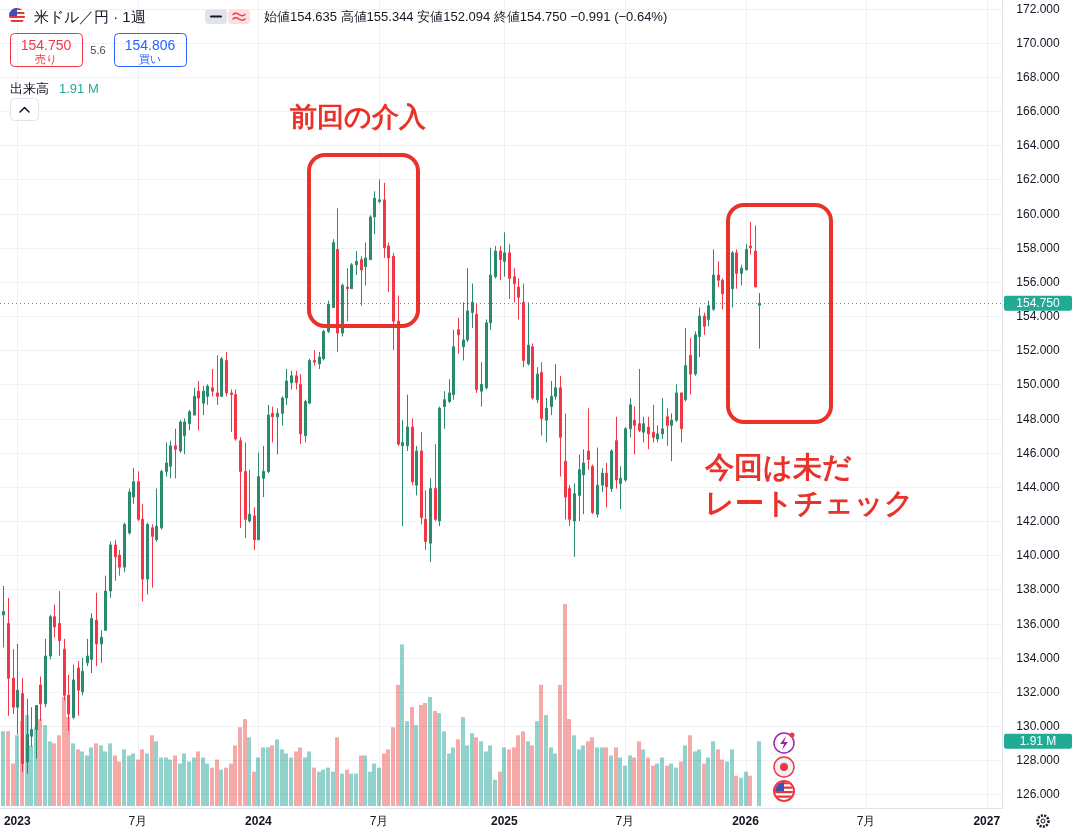 This screenshot has height=834, width=1074. What do you see at coordinates (987, 821) in the screenshot?
I see `x-tick-label: 2027` at bounding box center [987, 821].